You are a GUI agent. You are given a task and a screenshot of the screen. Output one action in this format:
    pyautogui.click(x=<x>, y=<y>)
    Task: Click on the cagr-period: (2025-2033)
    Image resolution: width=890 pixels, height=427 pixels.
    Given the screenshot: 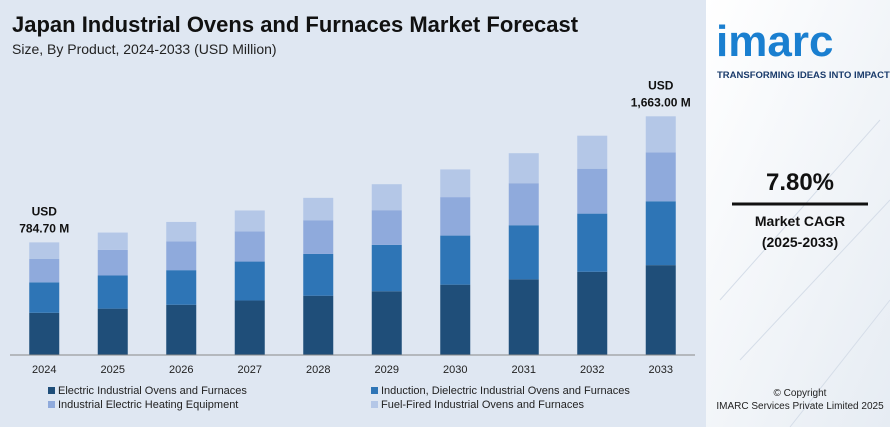 What is the action you would take?
    pyautogui.click(x=800, y=242)
    